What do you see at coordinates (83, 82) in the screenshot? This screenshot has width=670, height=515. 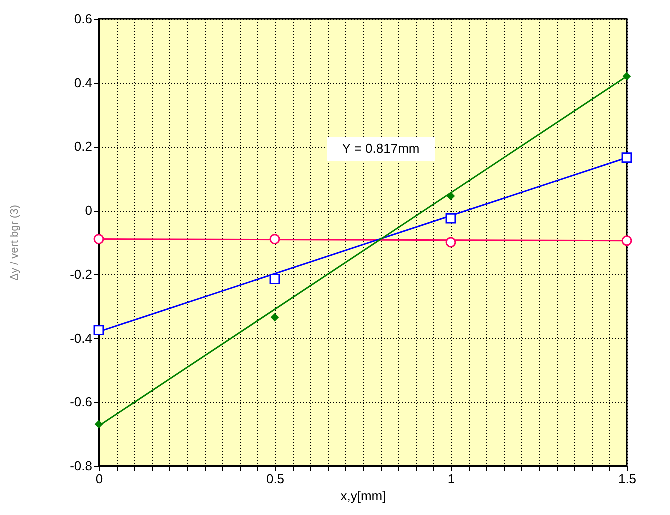 I see `y-tick-label: 0.4` at bounding box center [83, 82].